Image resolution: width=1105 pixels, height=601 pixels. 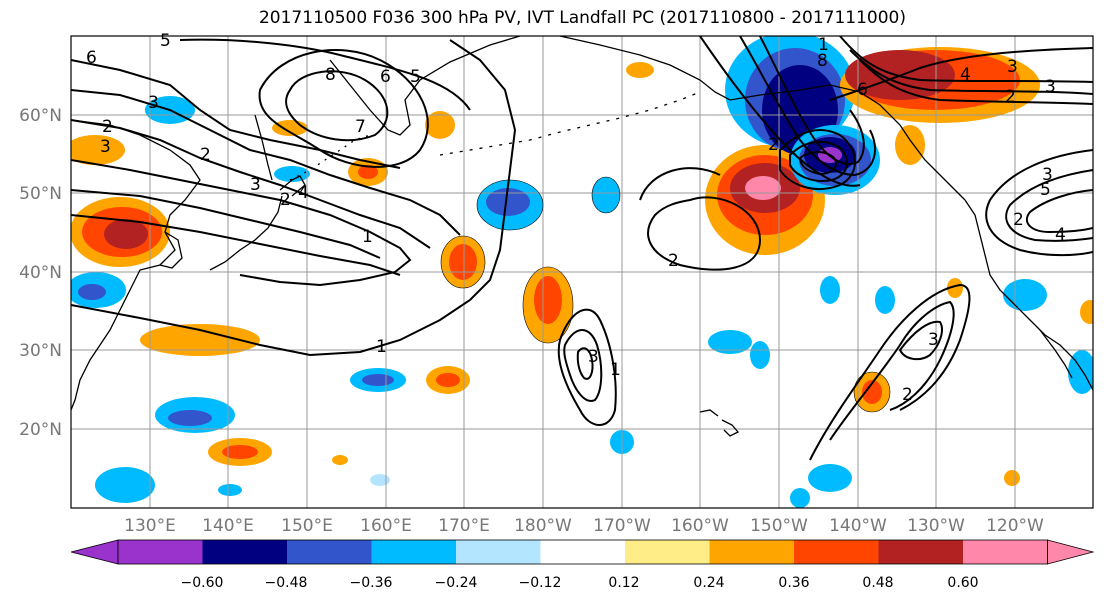 What do you see at coordinates (371, 583) in the screenshot?
I see `colorbar-tick-label: −0.36` at bounding box center [371, 583].